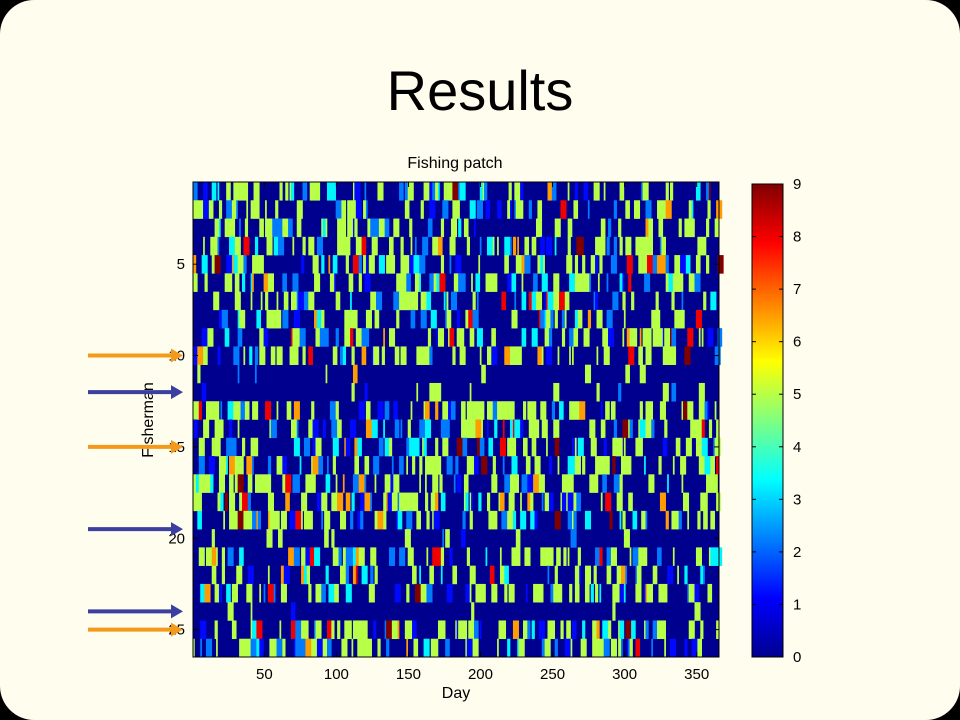 Image resolution: width=960 pixels, height=720 pixels. What do you see at coordinates (797, 657) in the screenshot?
I see `colorbar-tick-label: 0` at bounding box center [797, 657].